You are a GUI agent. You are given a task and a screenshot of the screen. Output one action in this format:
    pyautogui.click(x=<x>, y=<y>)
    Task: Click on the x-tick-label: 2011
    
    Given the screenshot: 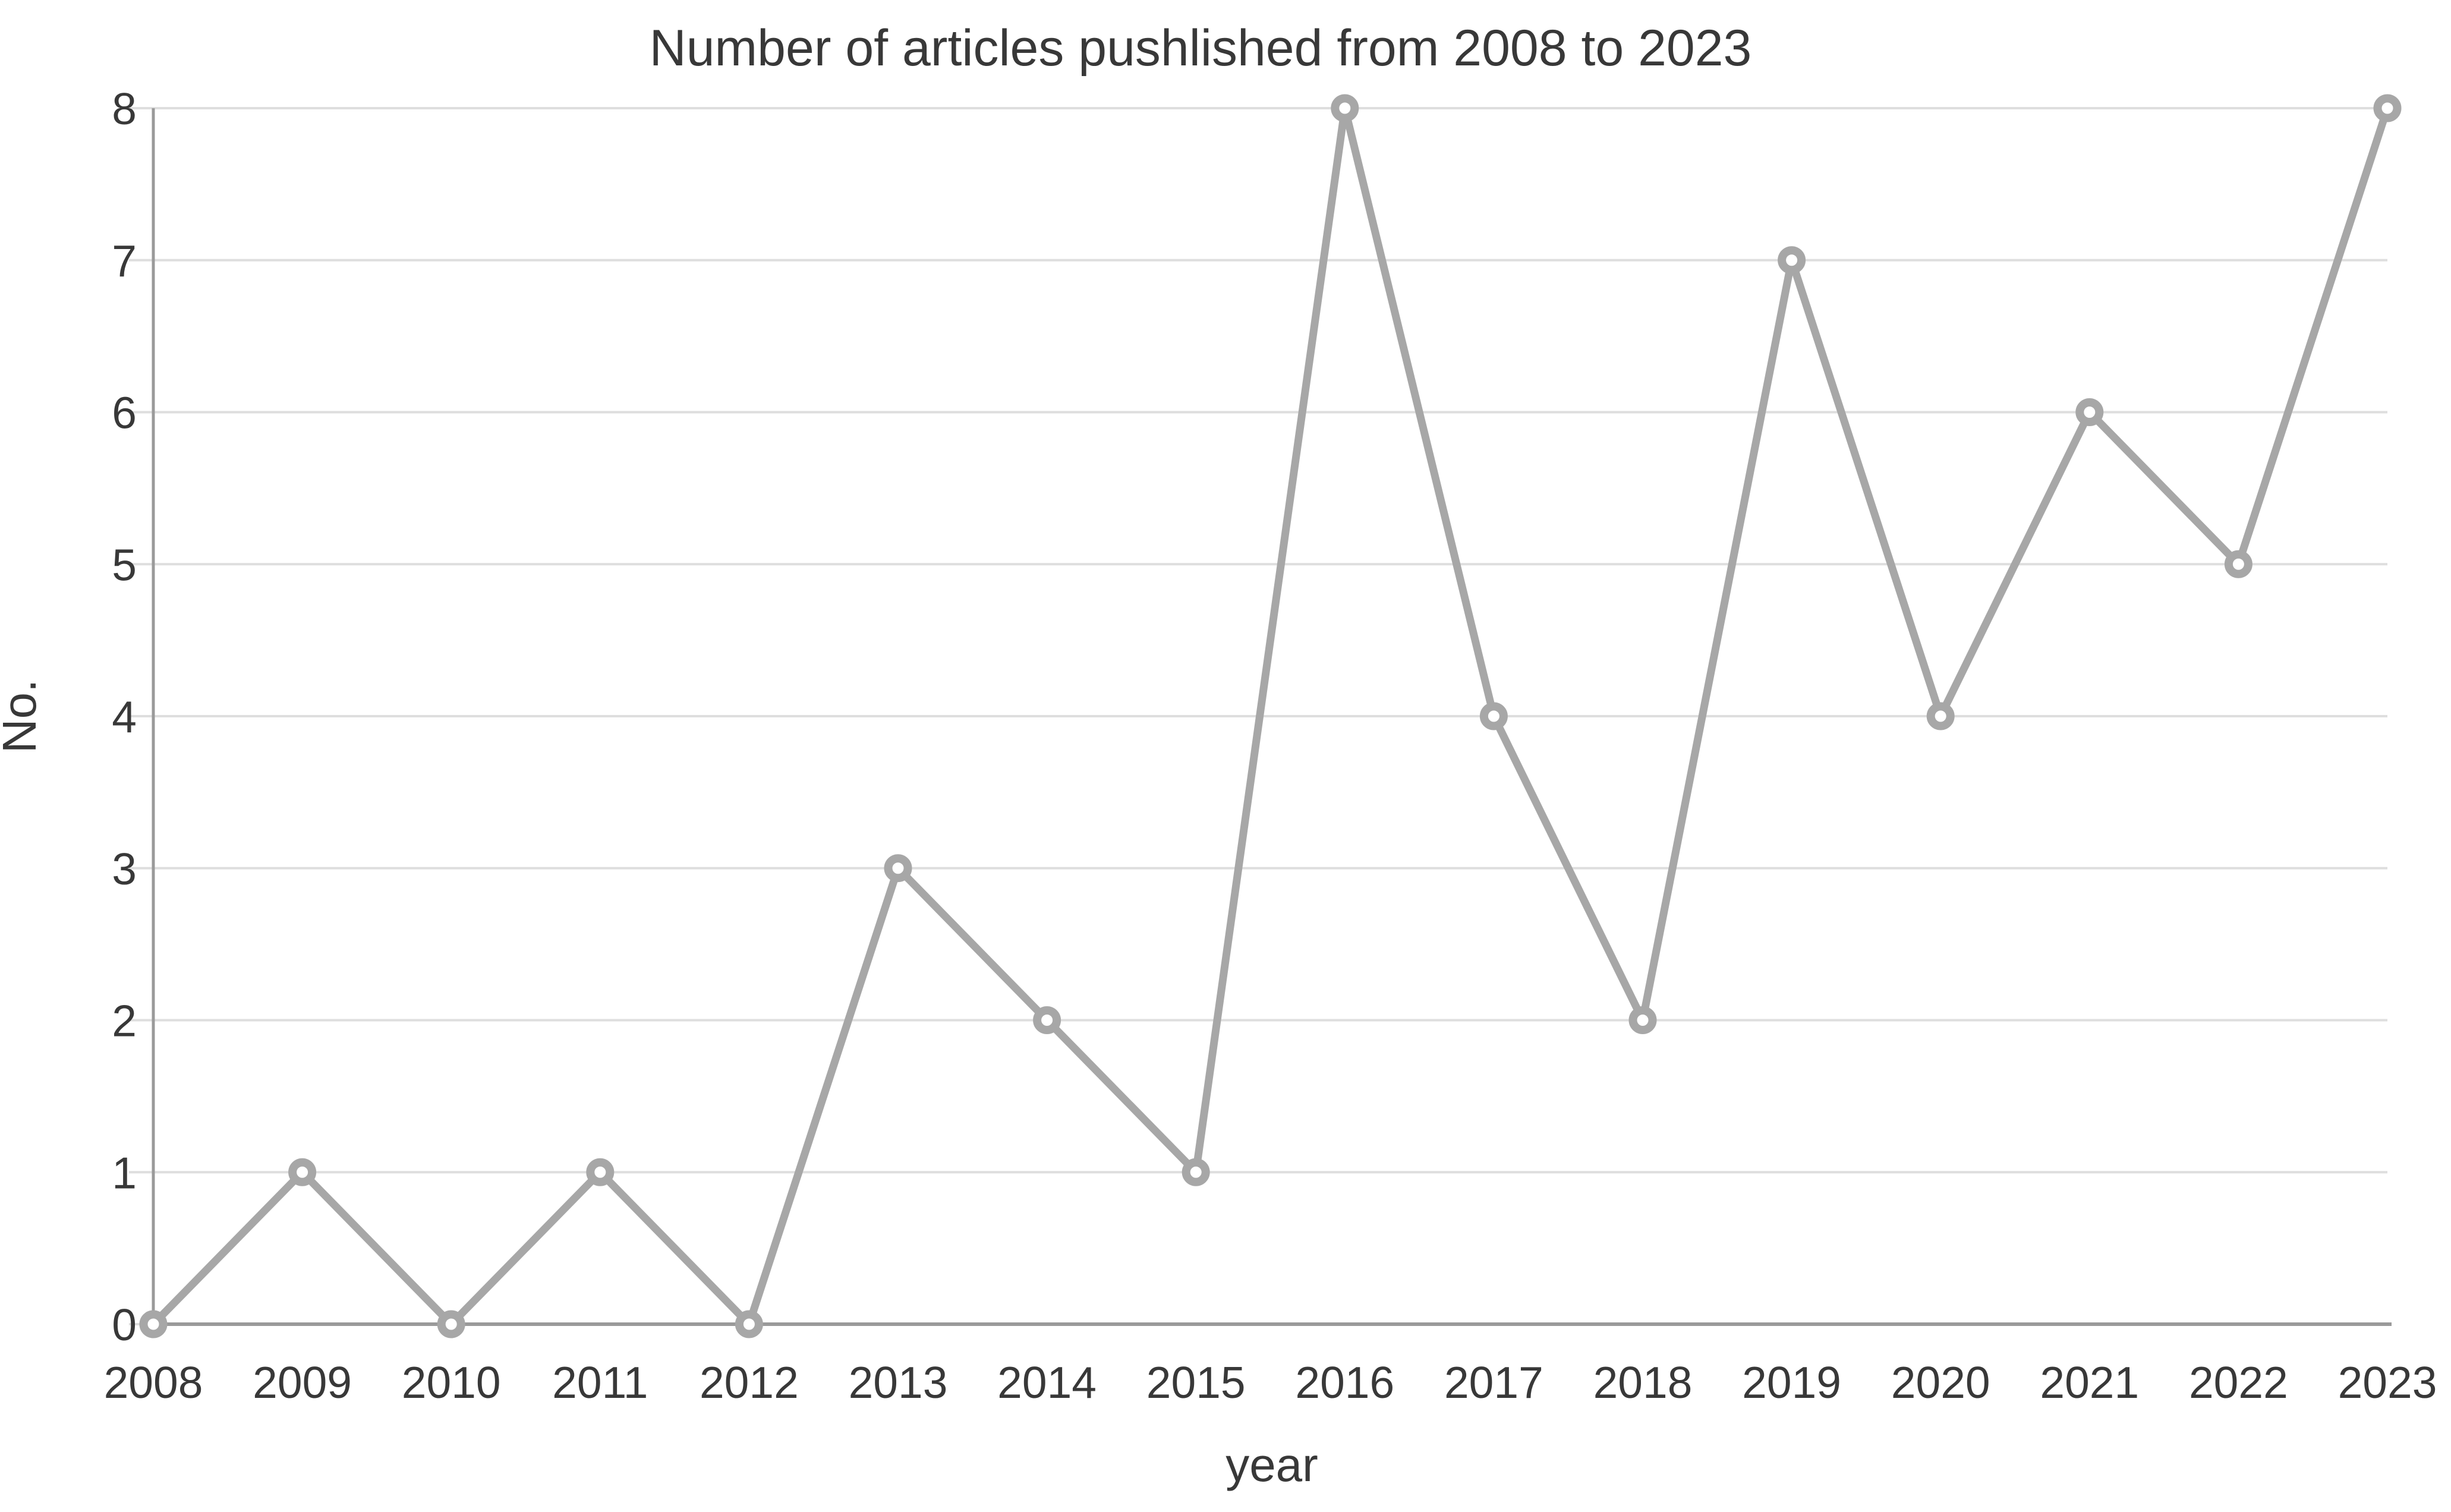 What is the action you would take?
    pyautogui.click(x=600, y=1382)
    